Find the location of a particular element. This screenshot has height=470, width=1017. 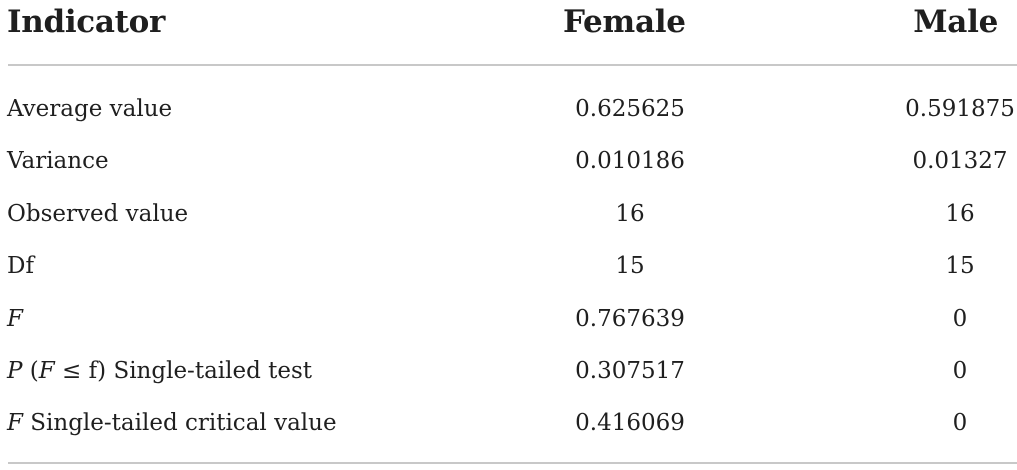

row-label: P (F ≤ f) Single-tailed test is located at coordinates (159, 371).